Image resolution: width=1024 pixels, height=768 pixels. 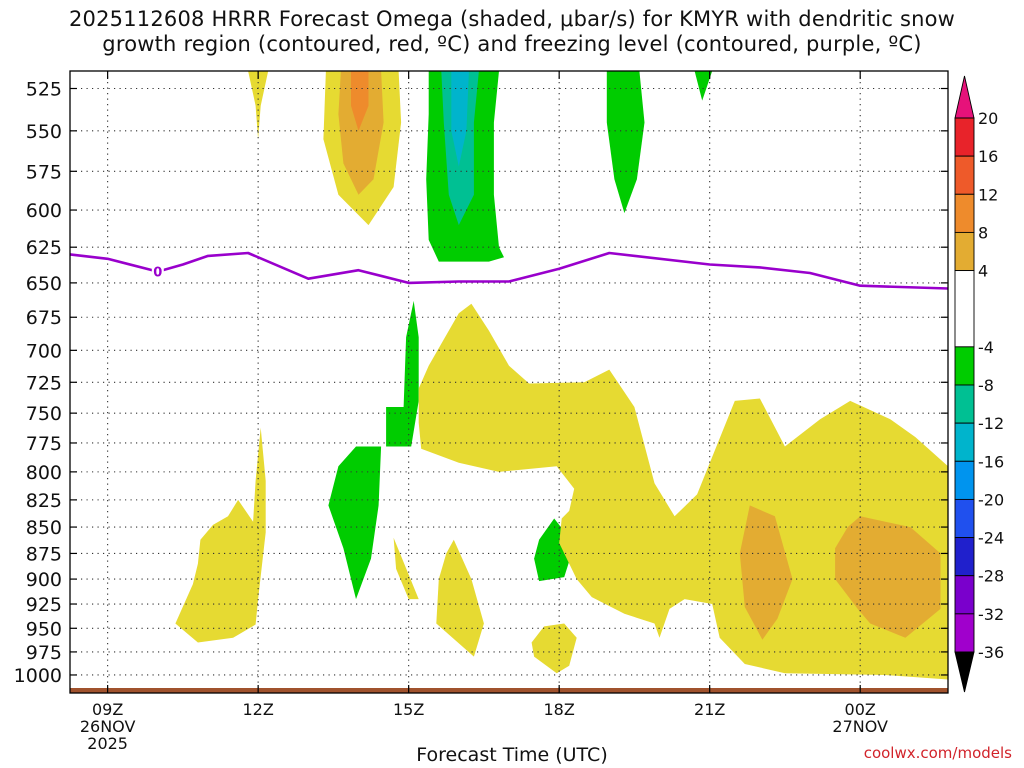 What do you see at coordinates (44, 132) in the screenshot?
I see `y-tick-label-550: 550` at bounding box center [44, 132].